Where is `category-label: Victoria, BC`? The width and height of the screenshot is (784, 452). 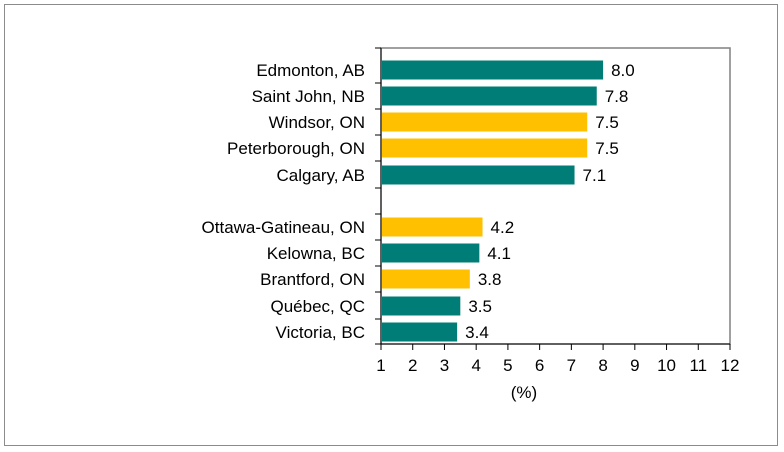
category-label: Victoria, BC is located at coordinates (320, 332).